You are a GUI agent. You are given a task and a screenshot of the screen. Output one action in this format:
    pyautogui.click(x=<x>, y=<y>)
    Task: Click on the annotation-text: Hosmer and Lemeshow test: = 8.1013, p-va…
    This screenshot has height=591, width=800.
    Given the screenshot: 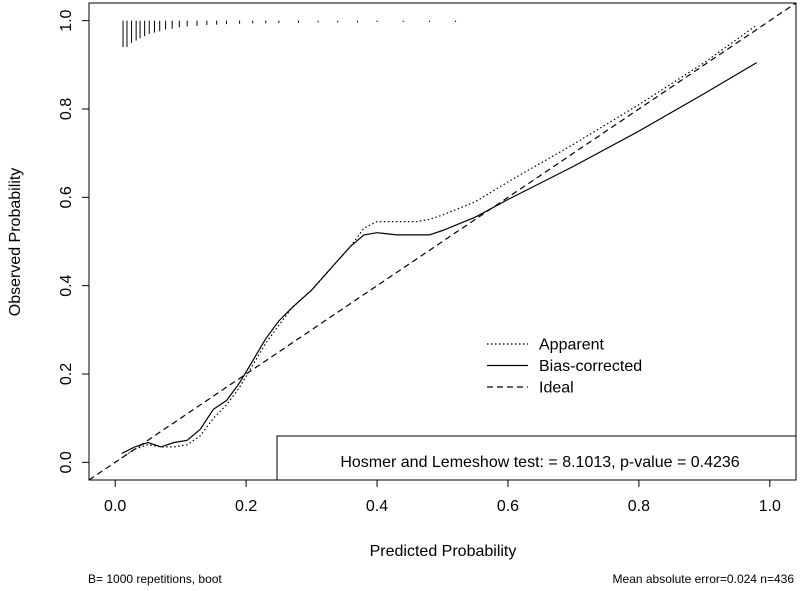 What is the action you would take?
    pyautogui.click(x=539, y=462)
    